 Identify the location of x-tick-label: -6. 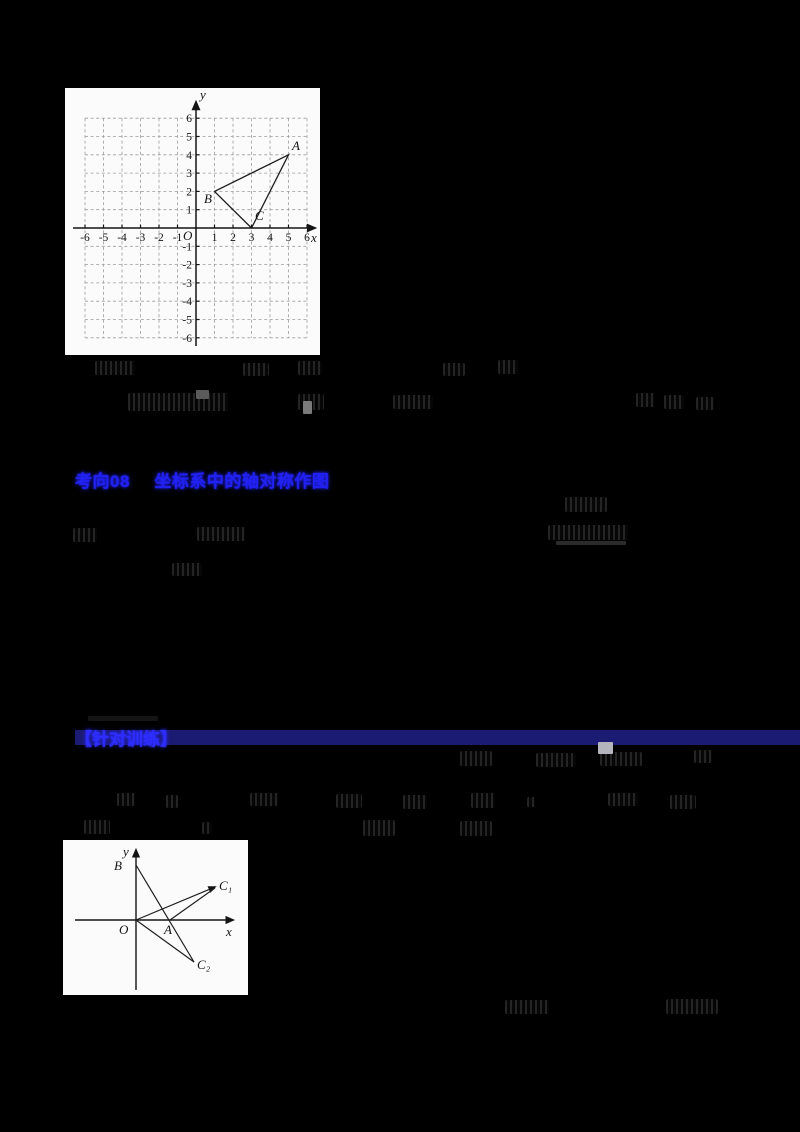
(85, 238).